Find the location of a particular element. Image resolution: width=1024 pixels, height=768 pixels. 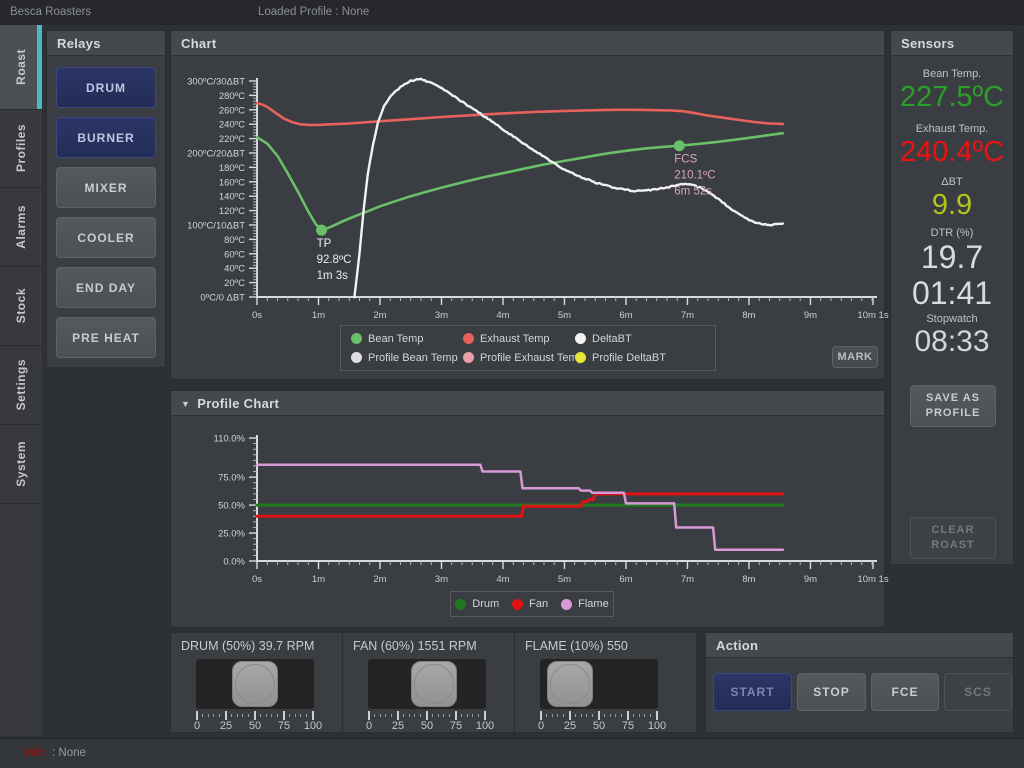

relay-button-end-day: END DAY is located at coordinates (106, 287).